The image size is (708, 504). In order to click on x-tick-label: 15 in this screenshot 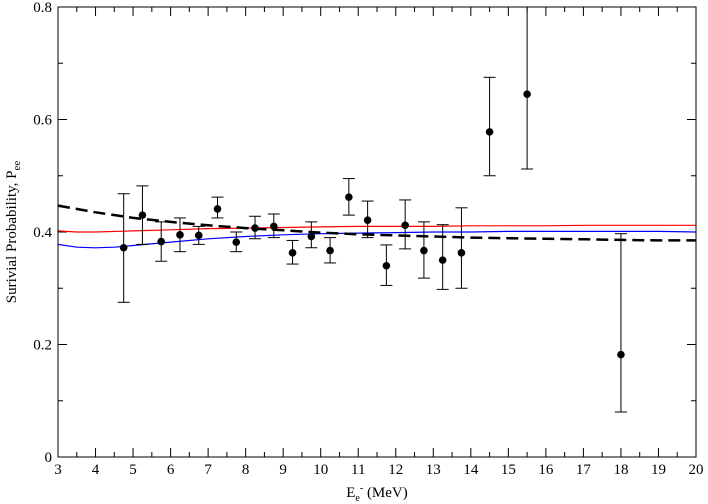, I will do `click(508, 470)`.